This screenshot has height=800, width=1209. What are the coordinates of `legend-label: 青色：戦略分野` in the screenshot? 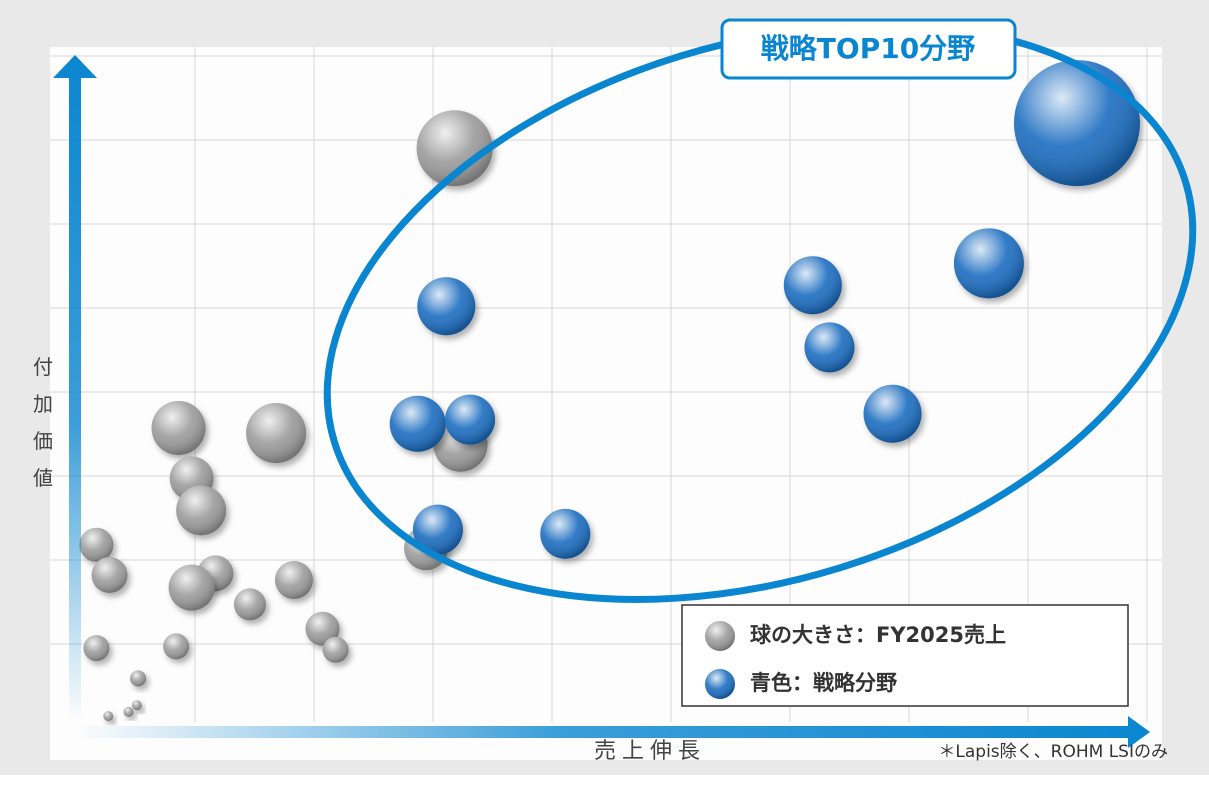 It's located at (823, 683).